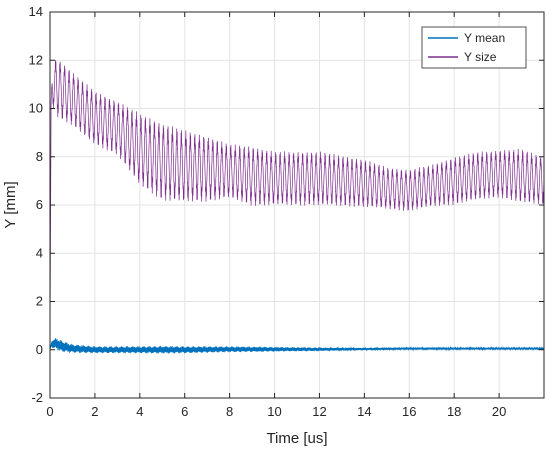 The image size is (550, 451). I want to click on x-tick-label: 4, so click(139, 411).